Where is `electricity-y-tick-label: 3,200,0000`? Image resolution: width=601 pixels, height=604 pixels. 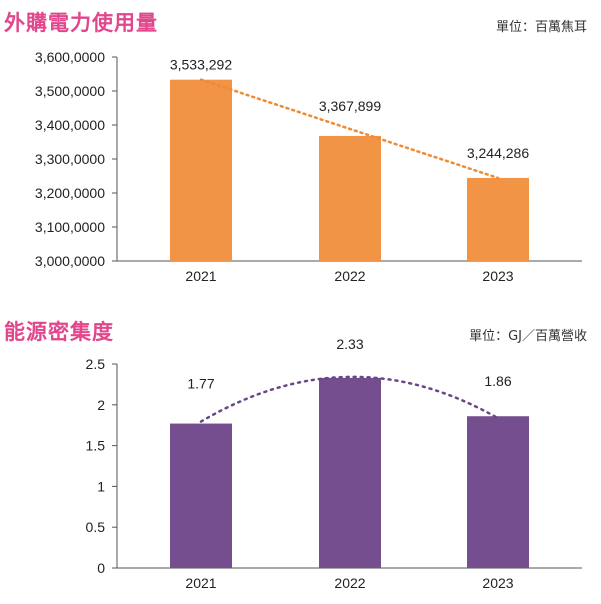
electricity-y-tick-label: 3,200,0000 is located at coordinates (70, 193).